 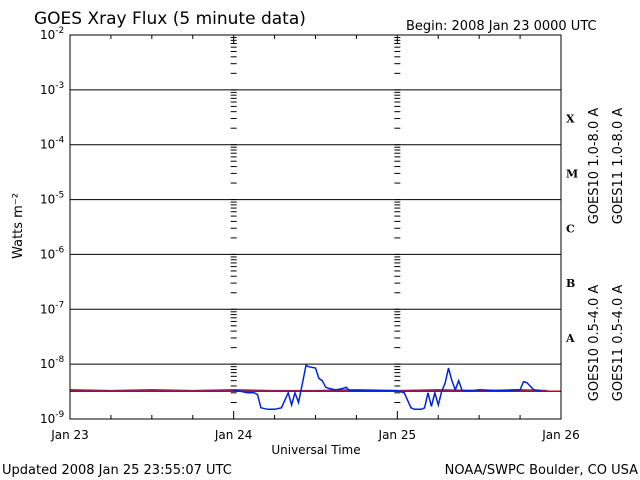 I want to click on y-tick-label: 10⁻⁶, so click(x=52, y=253).